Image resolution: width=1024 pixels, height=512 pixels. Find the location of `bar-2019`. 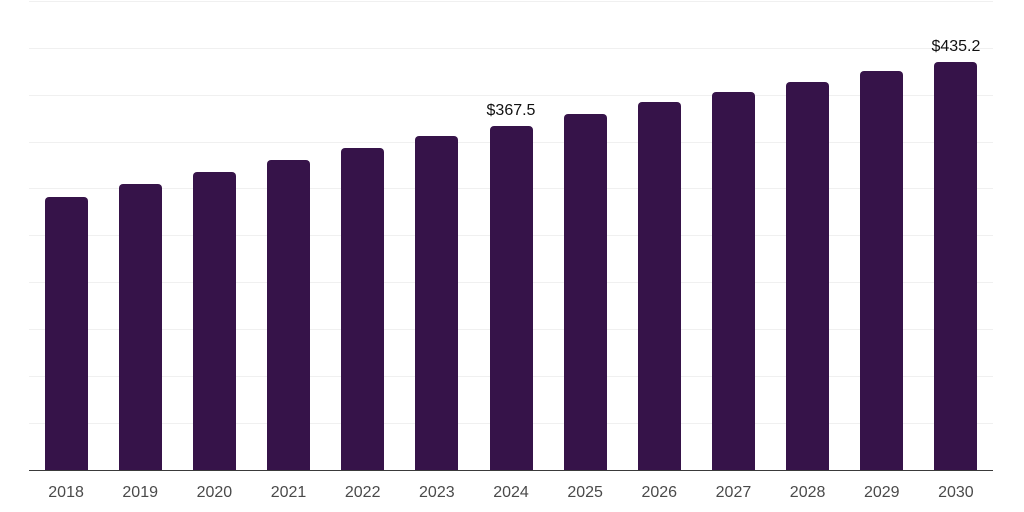

bar-2019 is located at coordinates (140, 327).